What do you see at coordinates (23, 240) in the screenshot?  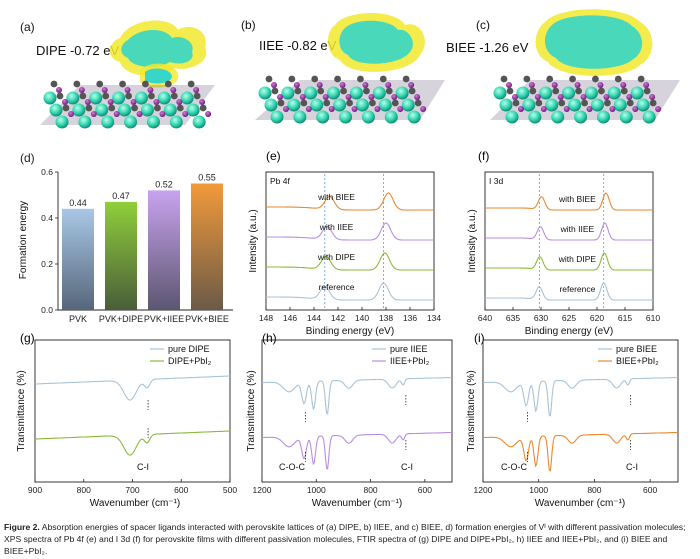 I see `chart-d-ylabel: Formation energy` at bounding box center [23, 240].